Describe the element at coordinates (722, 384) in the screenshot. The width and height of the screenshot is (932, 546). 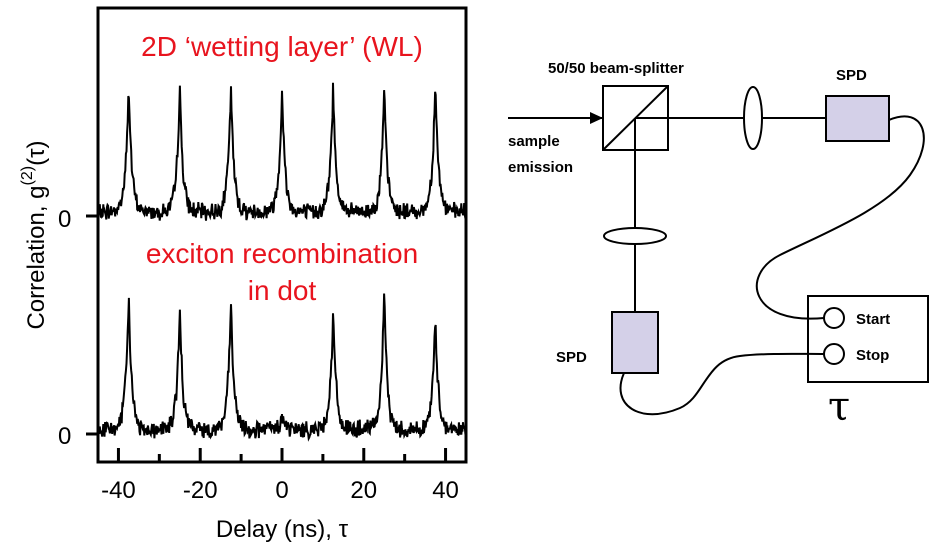
I see `cable-bottom-to-stop` at that location.